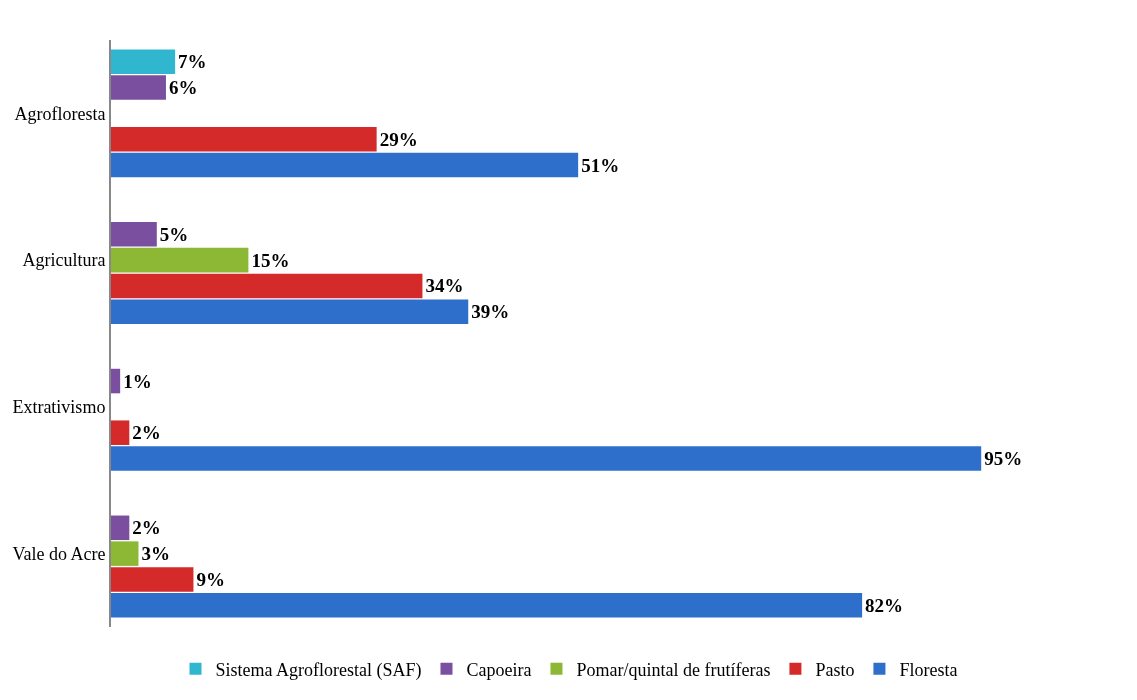 This screenshot has width=1137, height=700. What do you see at coordinates (398, 139) in the screenshot?
I see `data-label: 29%` at bounding box center [398, 139].